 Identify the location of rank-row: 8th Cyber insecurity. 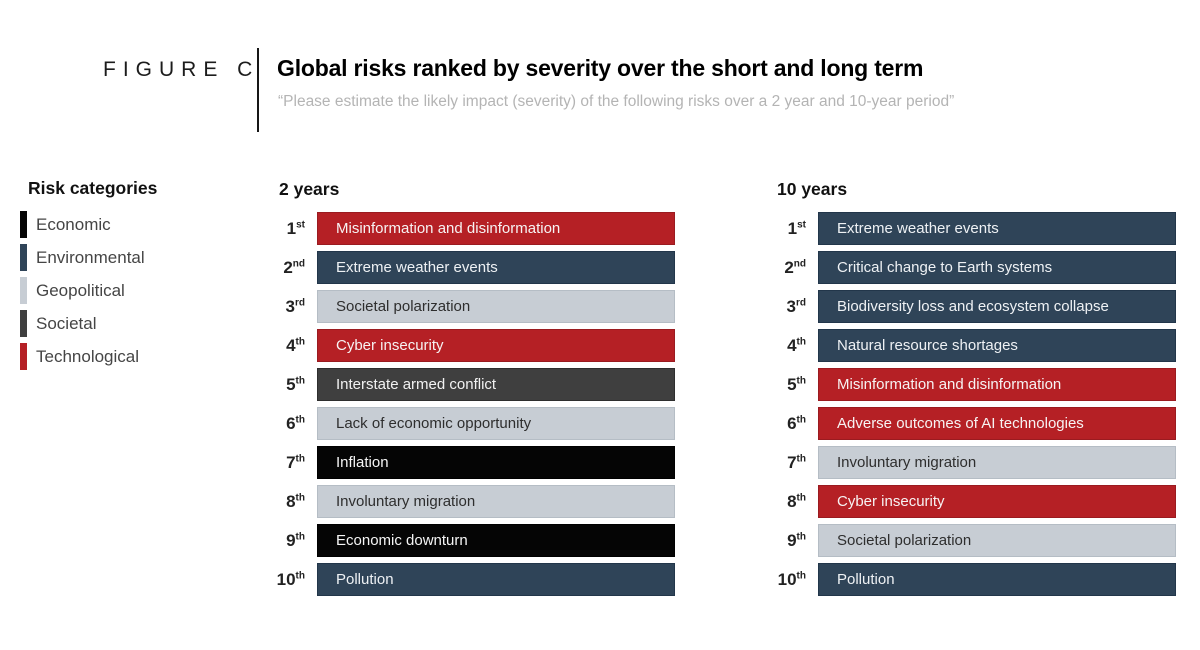
(963, 501).